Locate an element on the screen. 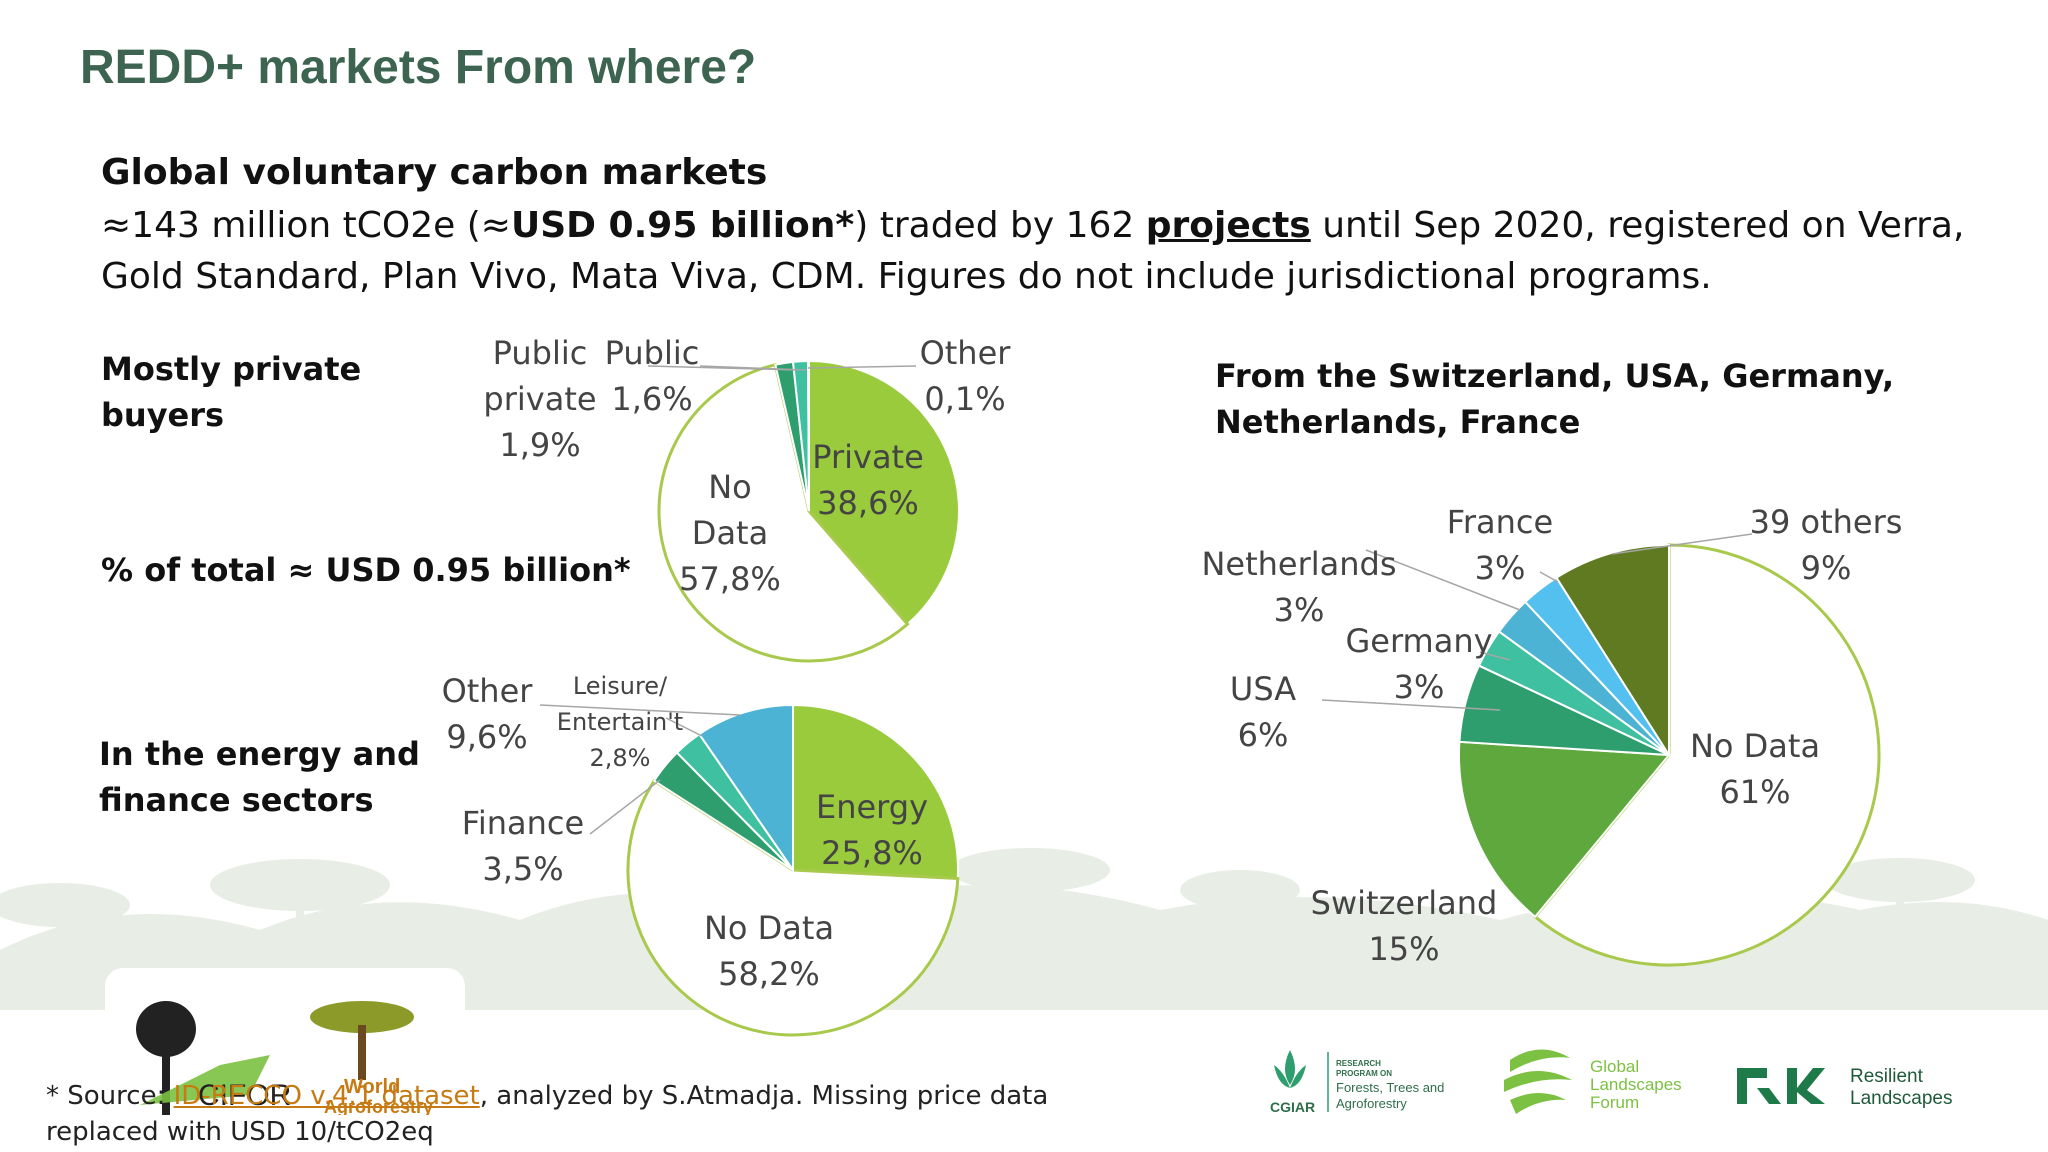 The height and width of the screenshot is (1152, 2048). glf-line-1: Global is located at coordinates (1614, 1066).